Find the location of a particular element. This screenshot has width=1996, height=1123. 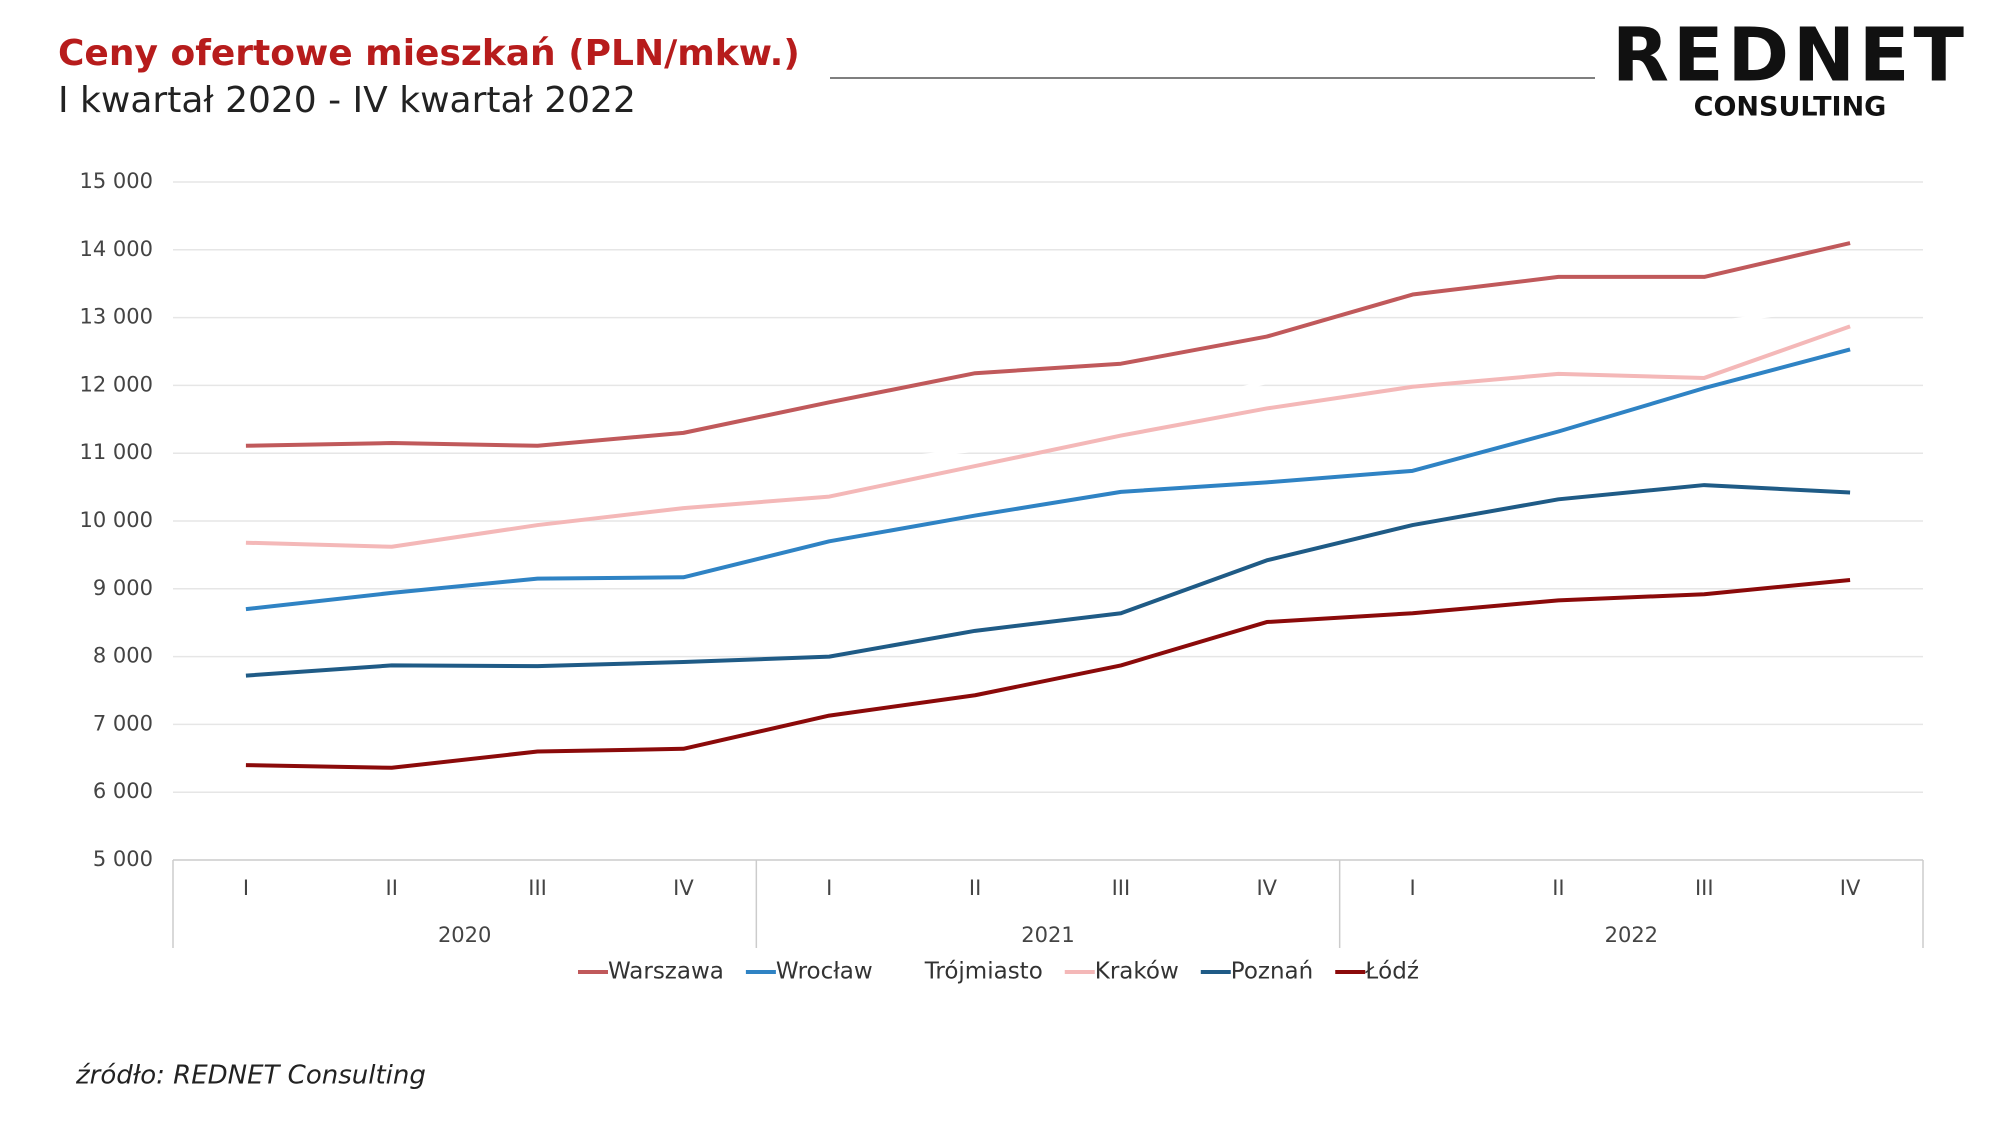

legend-label: Wrocław is located at coordinates (824, 972).